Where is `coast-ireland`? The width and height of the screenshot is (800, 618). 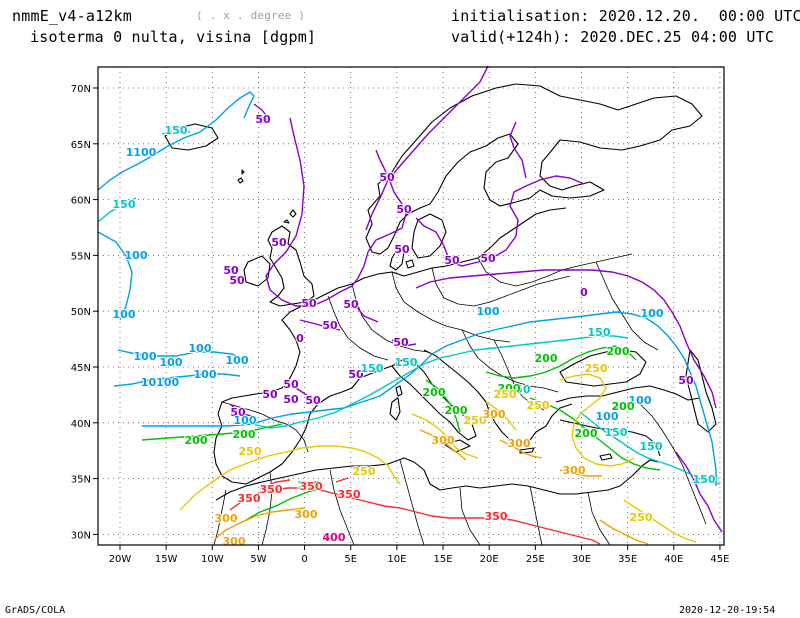 coast-ireland is located at coordinates (257, 271).